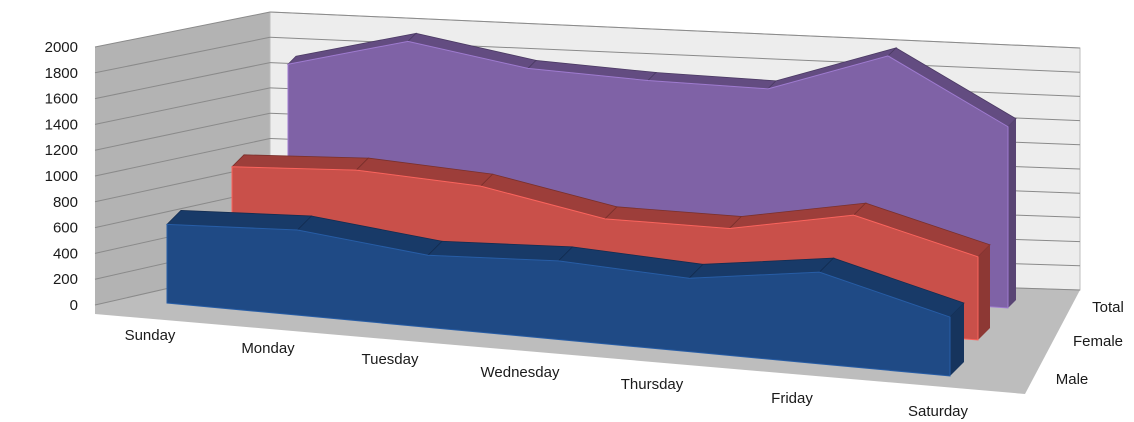 This screenshot has height=422, width=1134. What do you see at coordinates (1098, 341) in the screenshot?
I see `series-label: Female` at bounding box center [1098, 341].